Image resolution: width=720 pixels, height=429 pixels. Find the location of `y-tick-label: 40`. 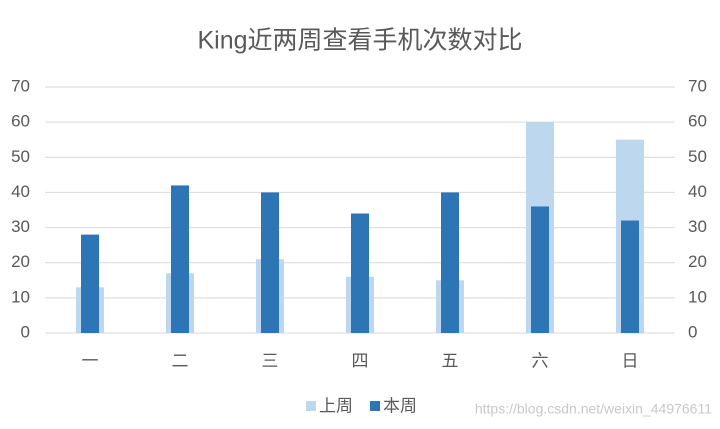

y-tick-label: 40 is located at coordinates (20, 191).